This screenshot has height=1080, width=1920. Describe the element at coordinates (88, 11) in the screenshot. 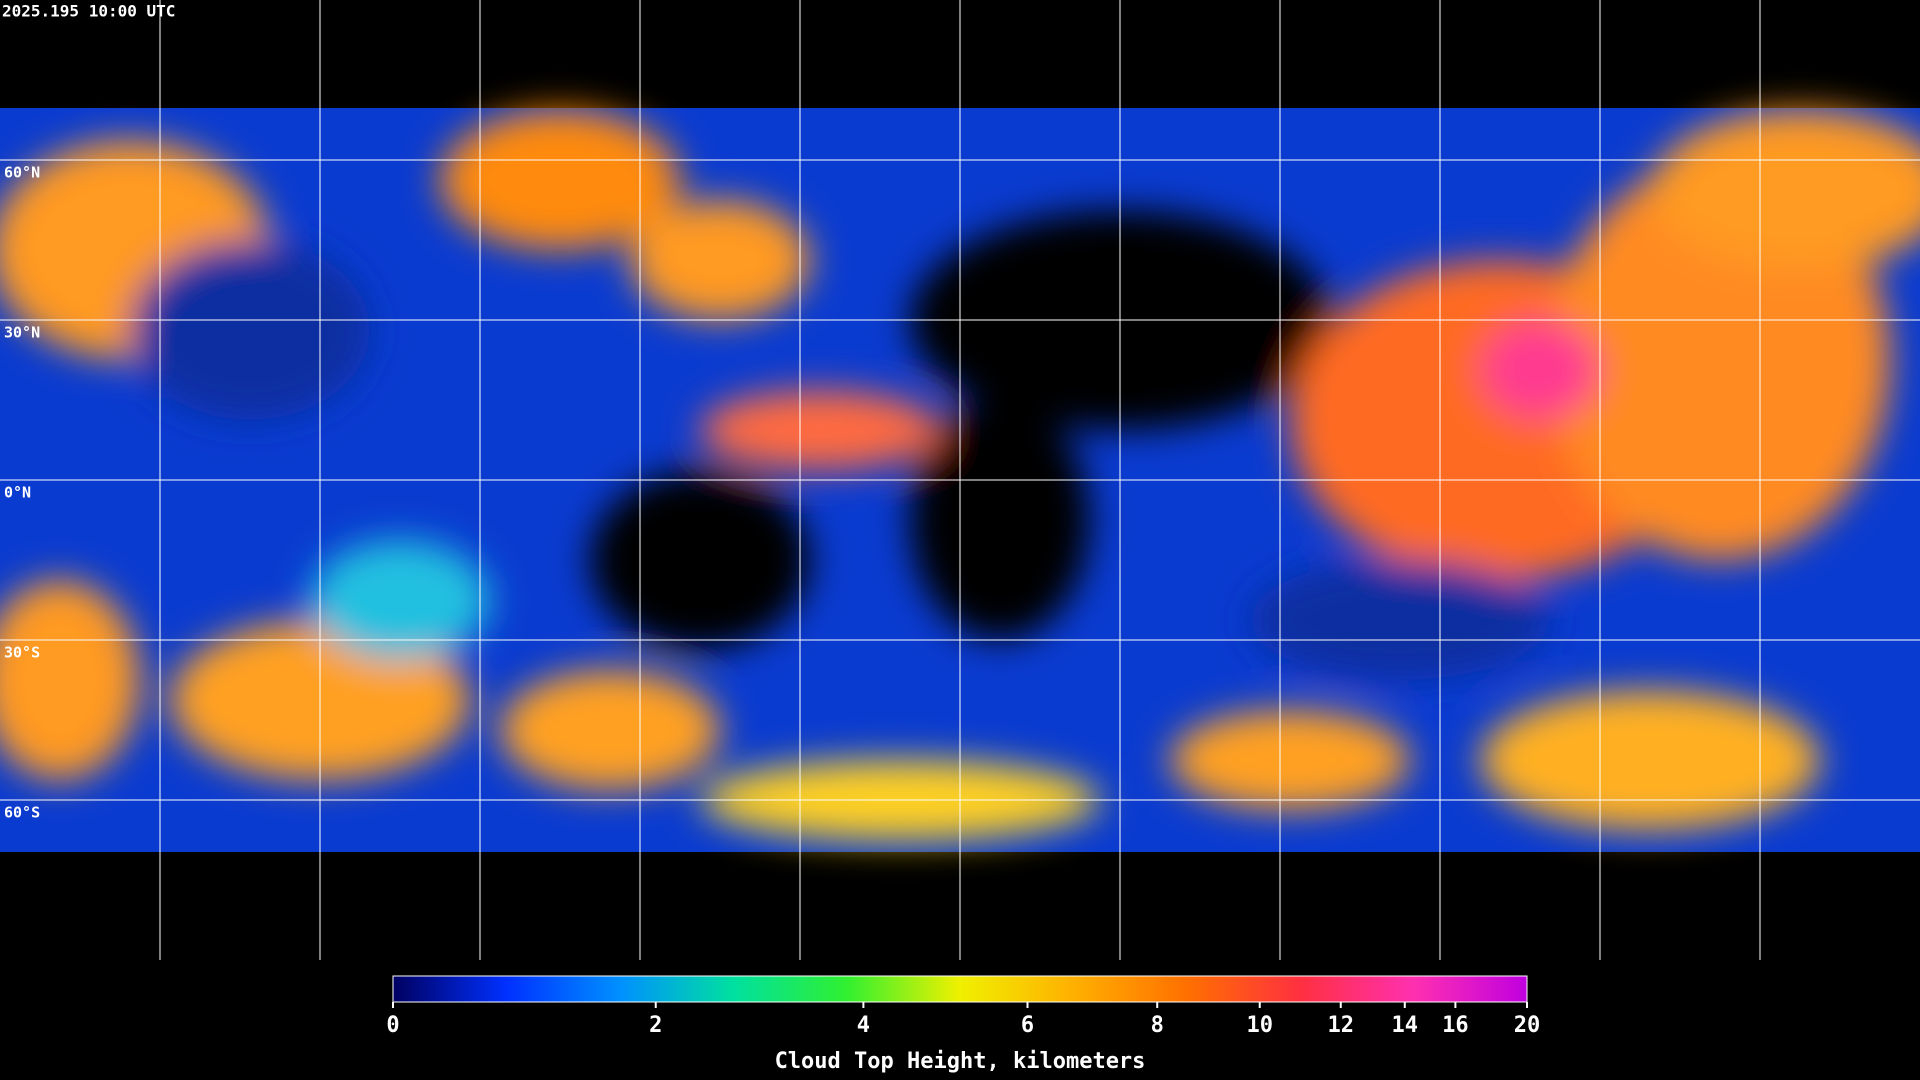

I see `timestamp: 2025.195 10:00 UTC` at that location.